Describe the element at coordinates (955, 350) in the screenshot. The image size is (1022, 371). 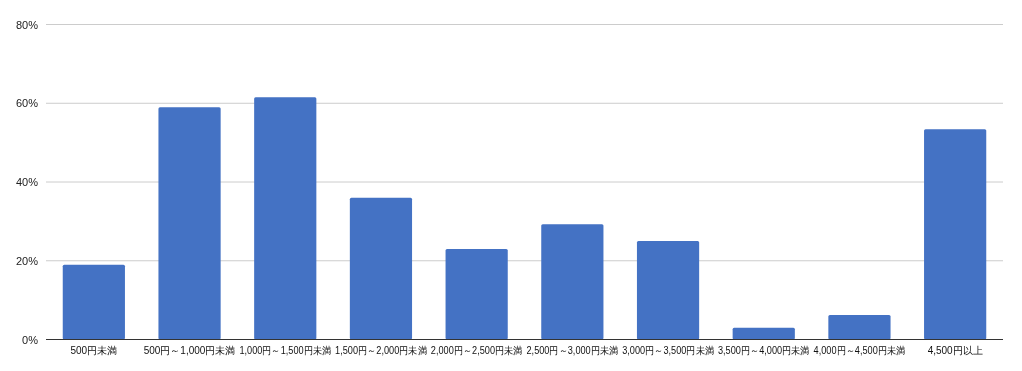
I see `x-tick-label: 4,500円以上` at that location.